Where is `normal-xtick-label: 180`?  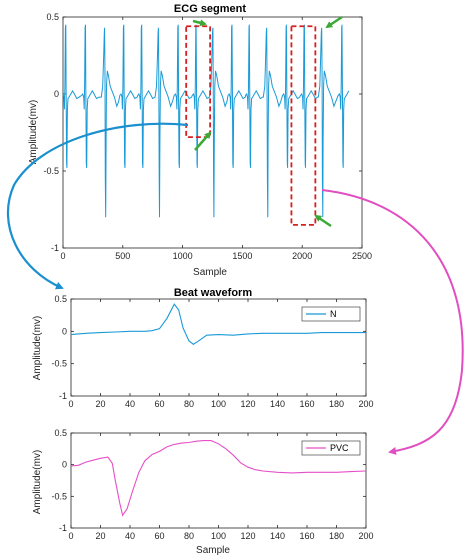 normal-xtick-label: 180 is located at coordinates (336, 404).